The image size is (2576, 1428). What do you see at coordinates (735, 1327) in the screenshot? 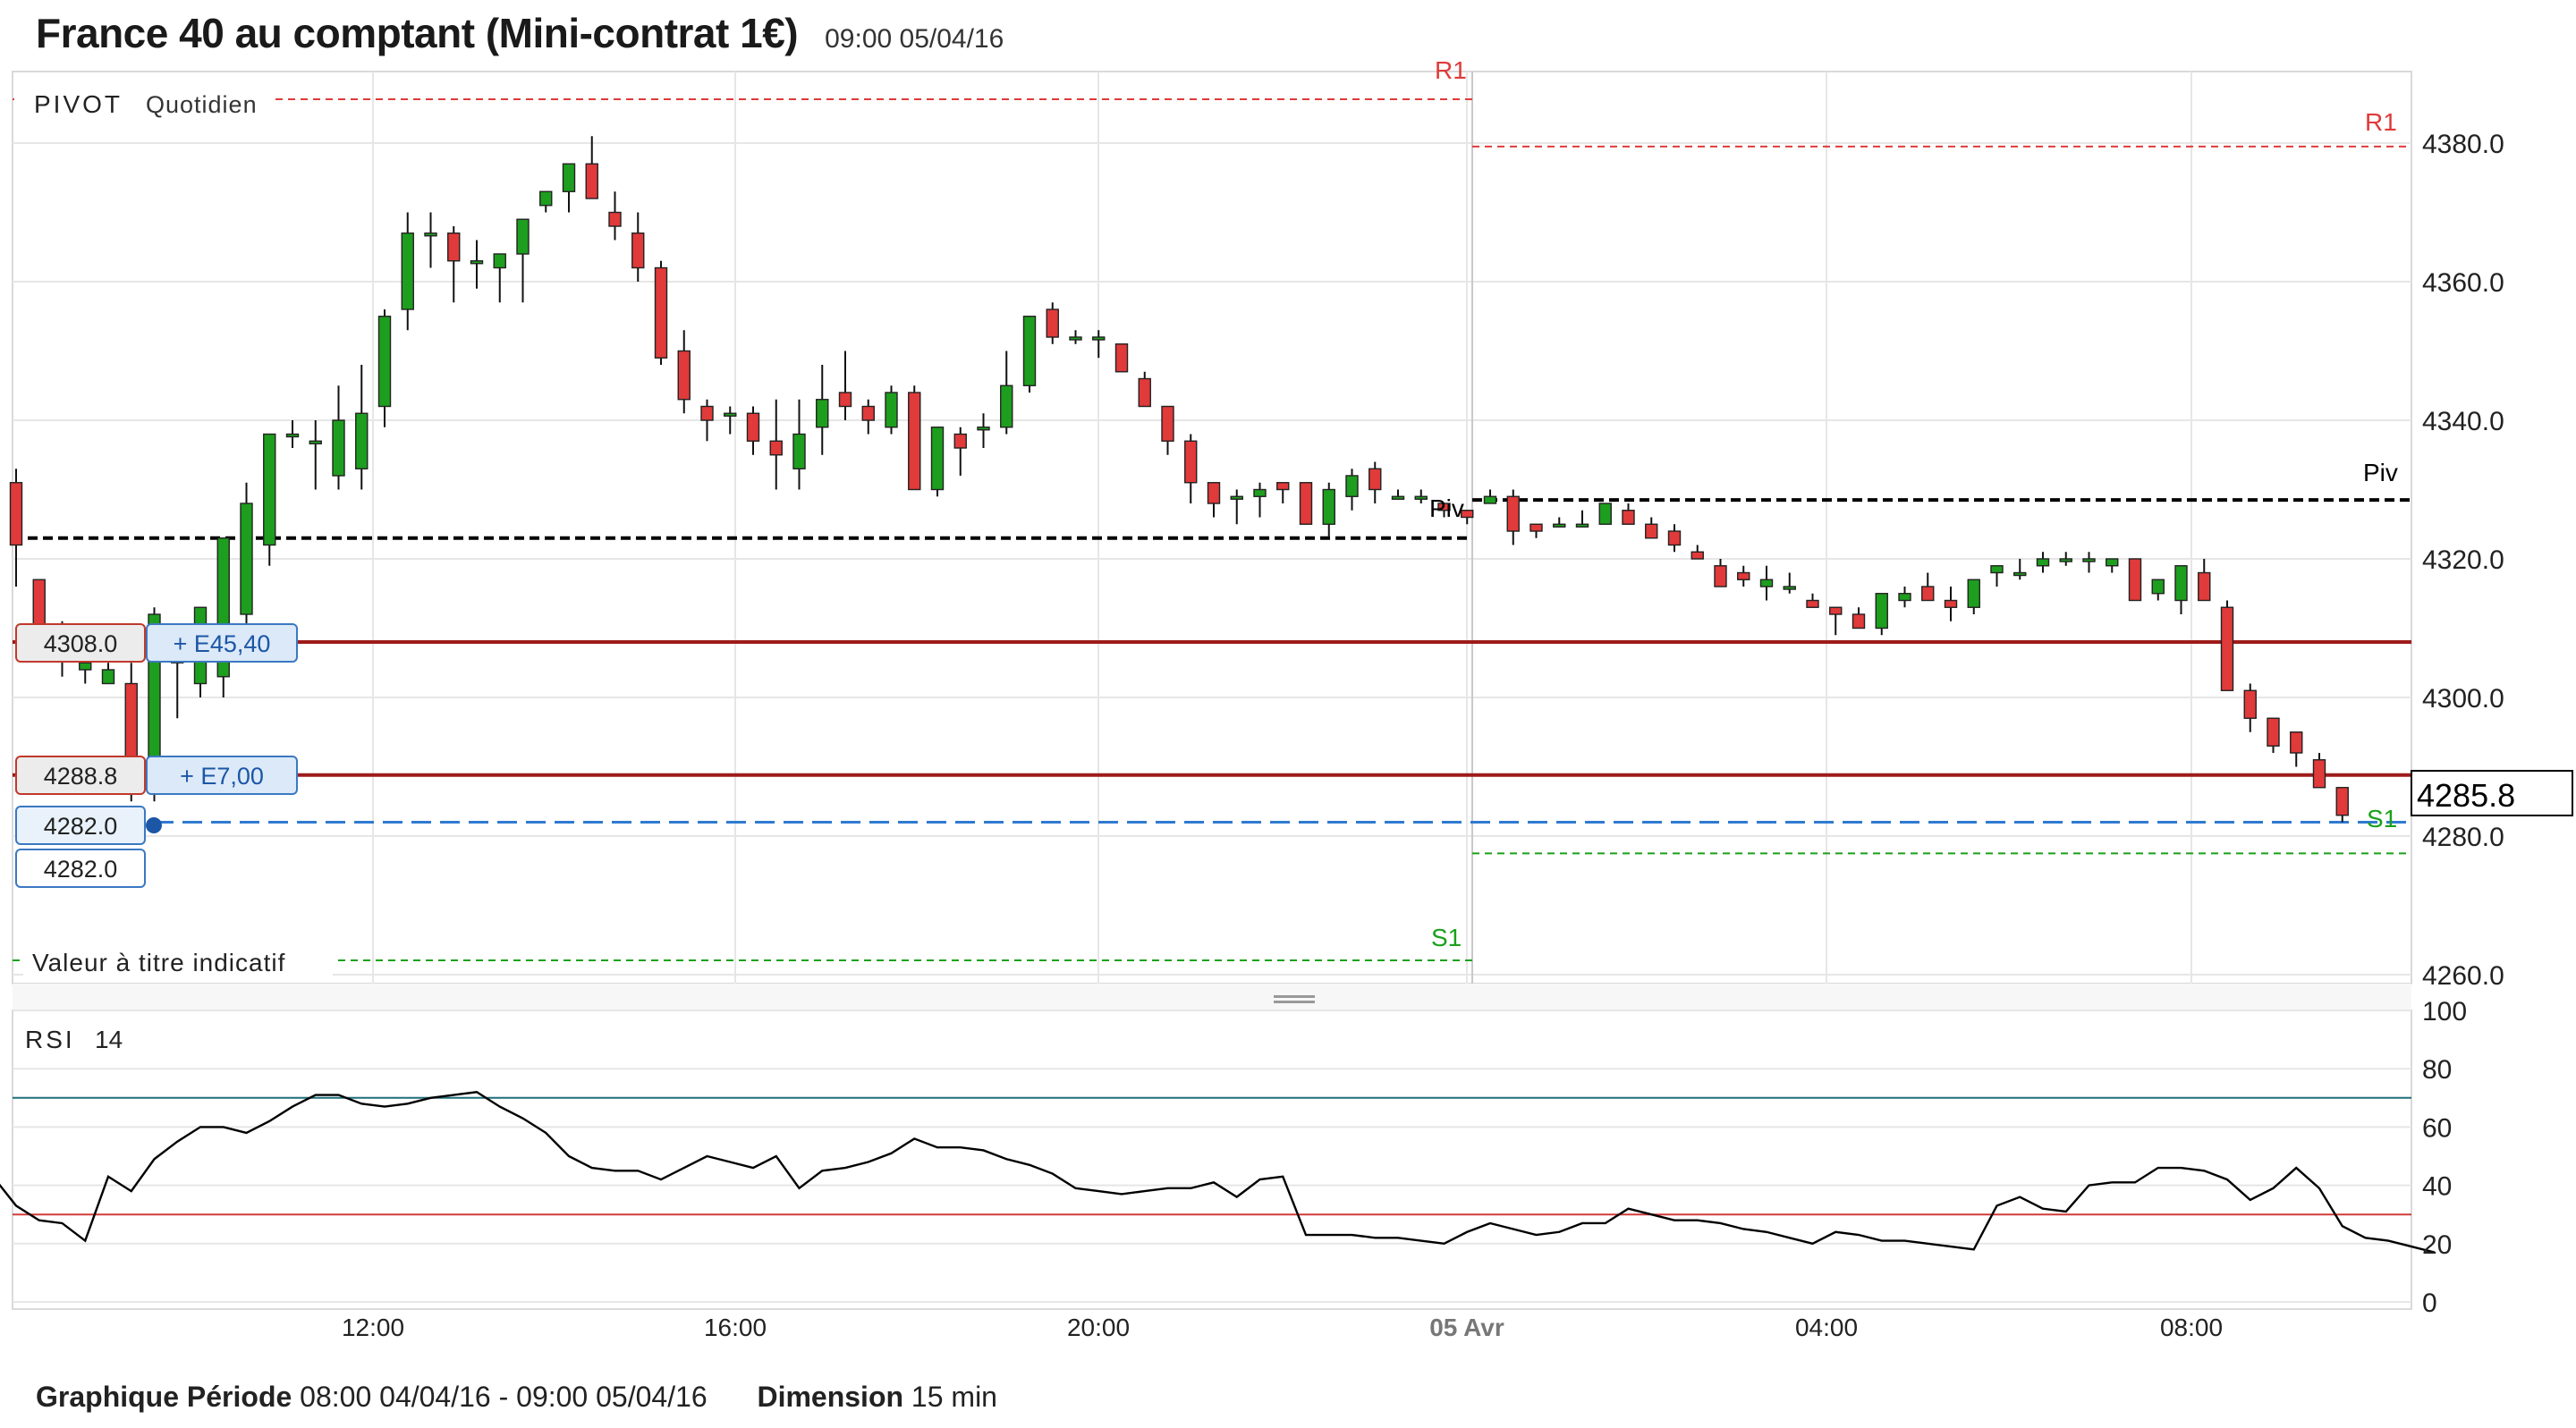
I see `x-tick-label: 16:00` at bounding box center [735, 1327].